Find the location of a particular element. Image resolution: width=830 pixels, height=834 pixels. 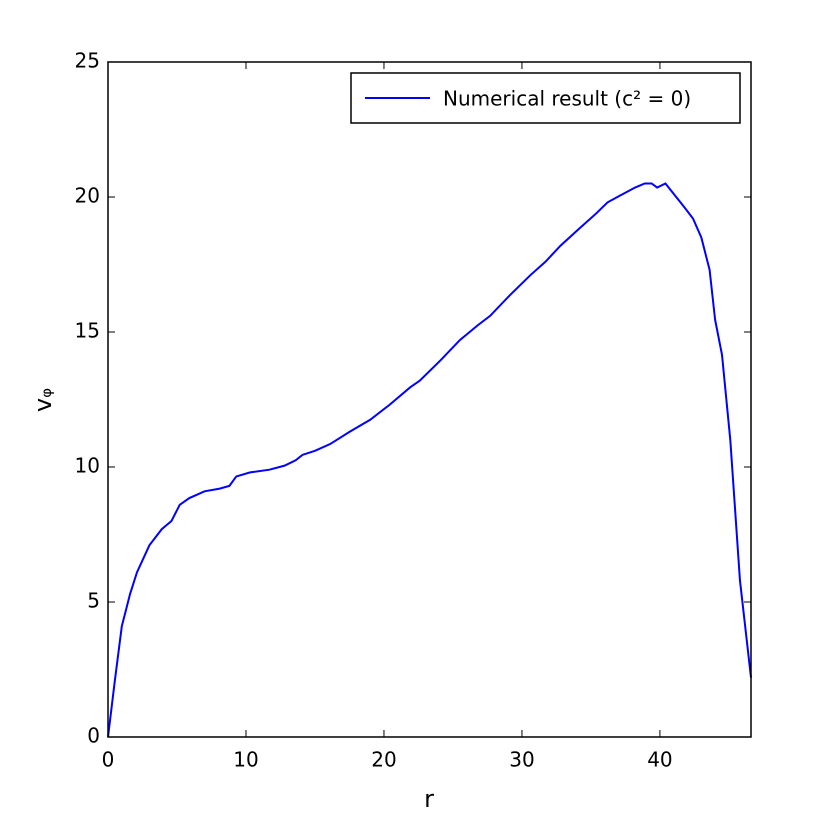

y-tick-label: 10 is located at coordinates (87, 466).